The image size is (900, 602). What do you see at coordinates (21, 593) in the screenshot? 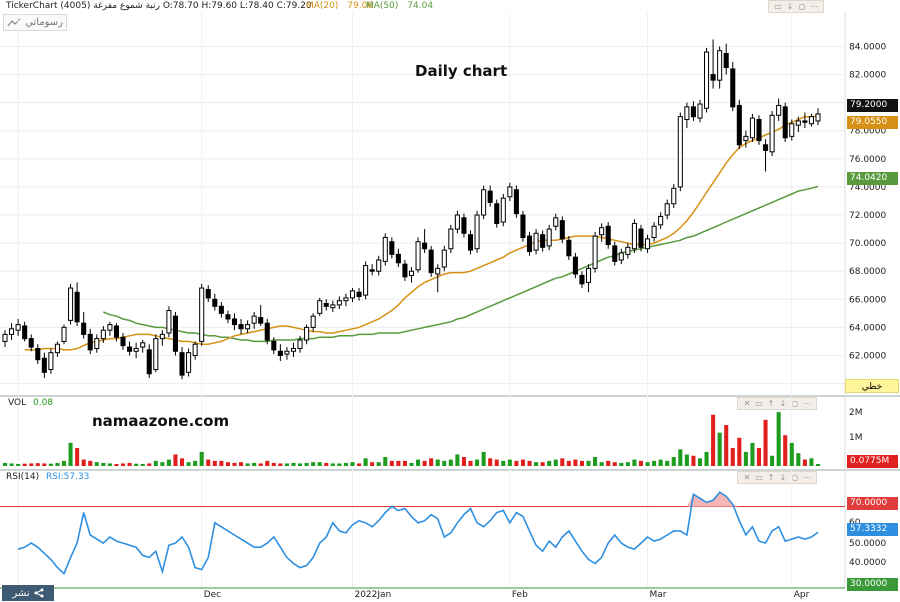
I see `share-label: نشر` at bounding box center [21, 593].